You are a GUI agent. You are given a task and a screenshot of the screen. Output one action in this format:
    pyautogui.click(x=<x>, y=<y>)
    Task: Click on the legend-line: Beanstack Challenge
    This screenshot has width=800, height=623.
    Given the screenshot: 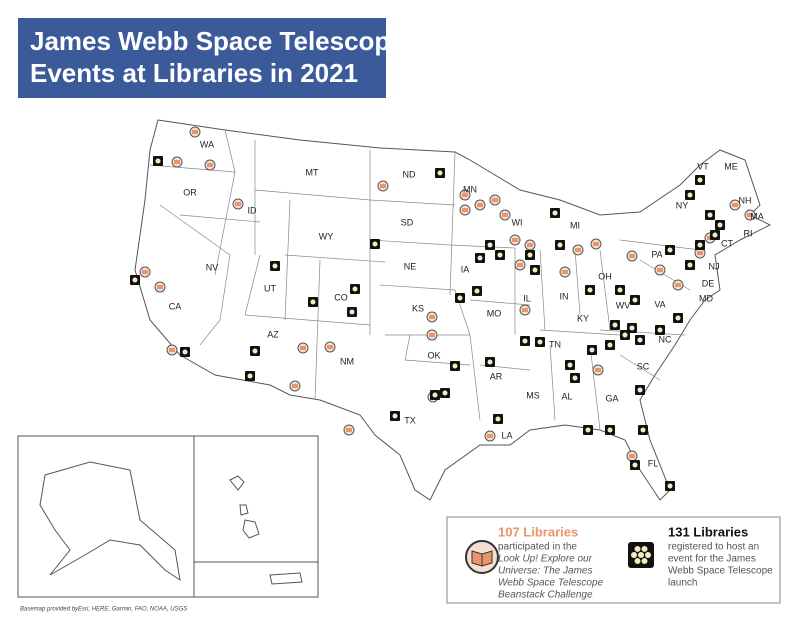 What is the action you would take?
    pyautogui.click(x=545, y=595)
    